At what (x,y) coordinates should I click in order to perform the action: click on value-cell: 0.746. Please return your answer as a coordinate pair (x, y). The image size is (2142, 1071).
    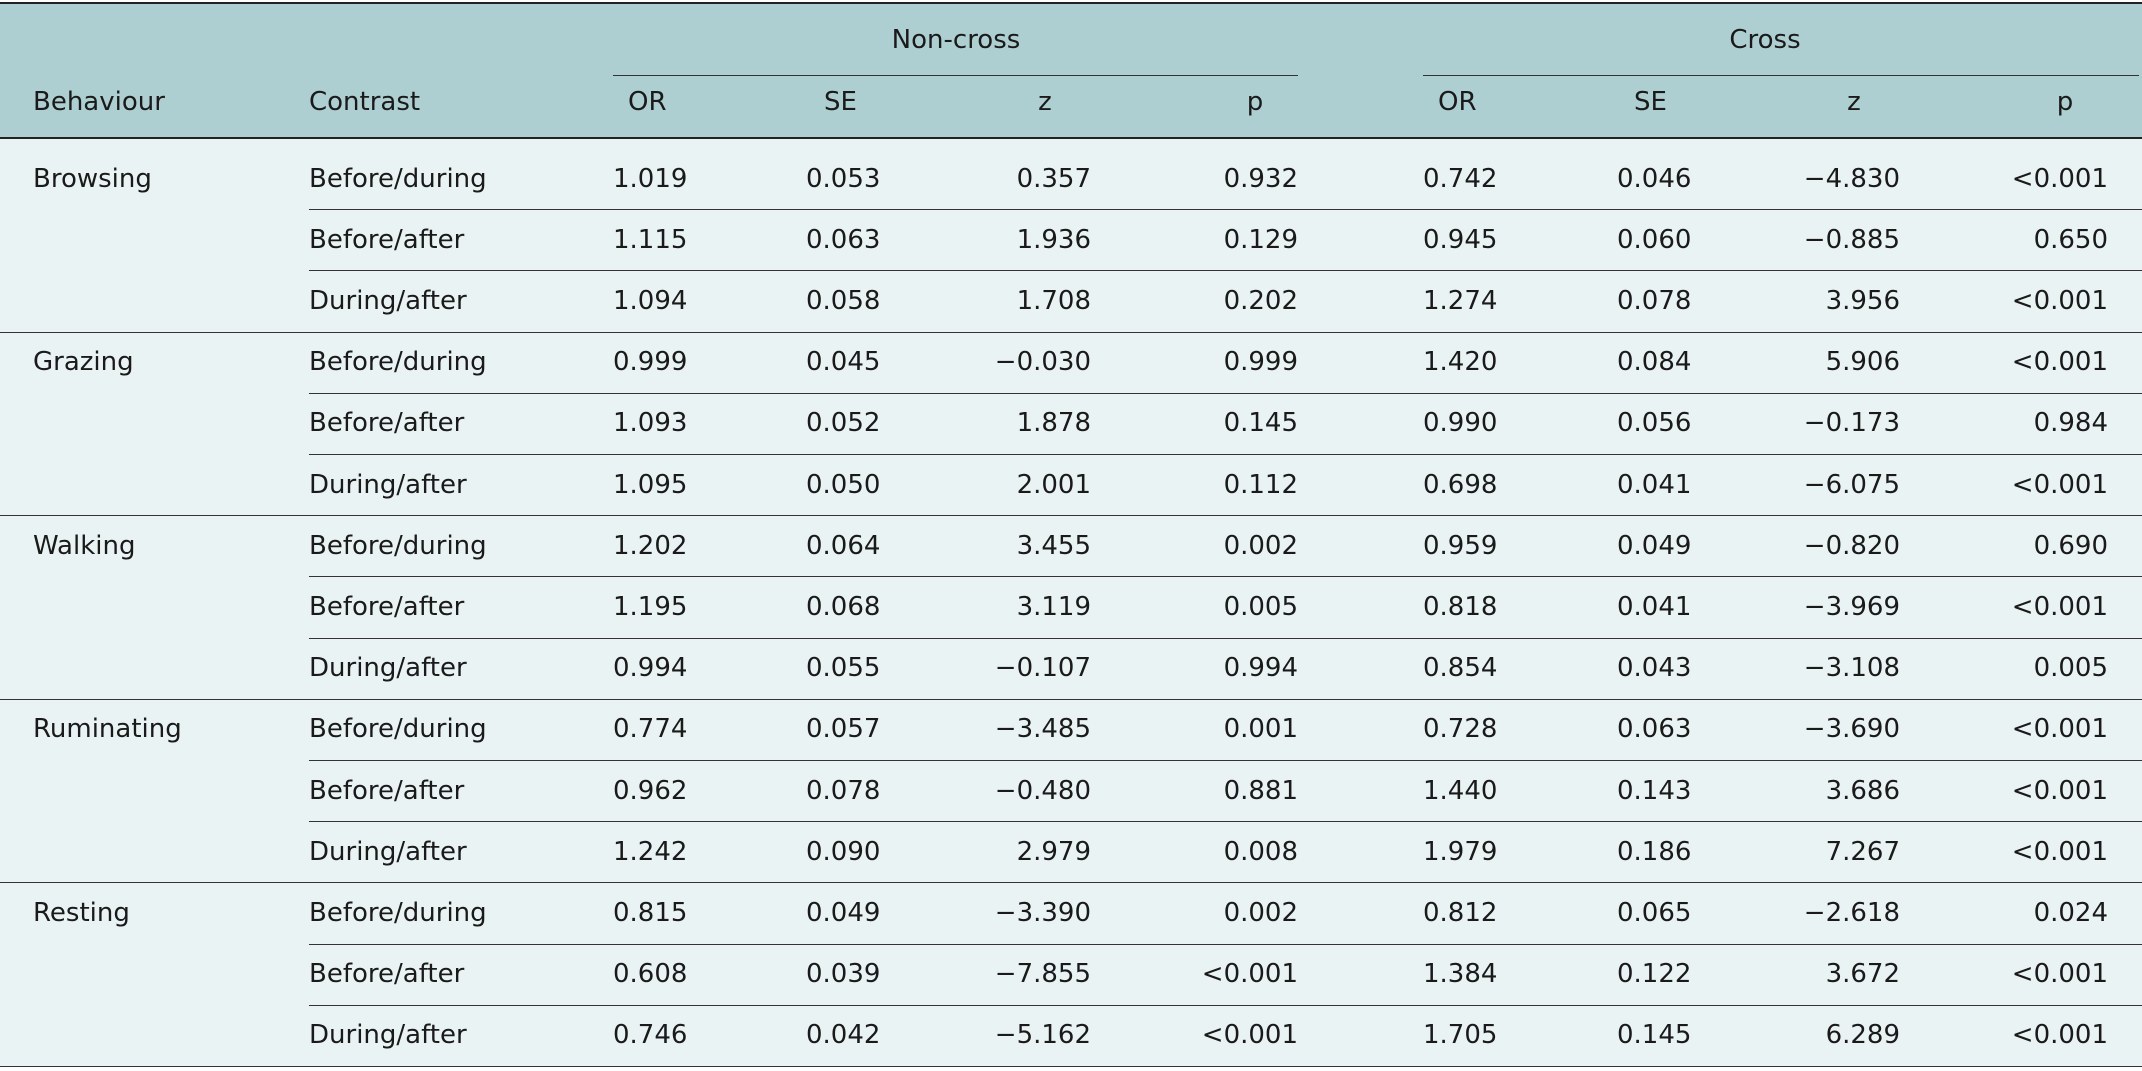
    Looking at the image, I should click on (650, 1035).